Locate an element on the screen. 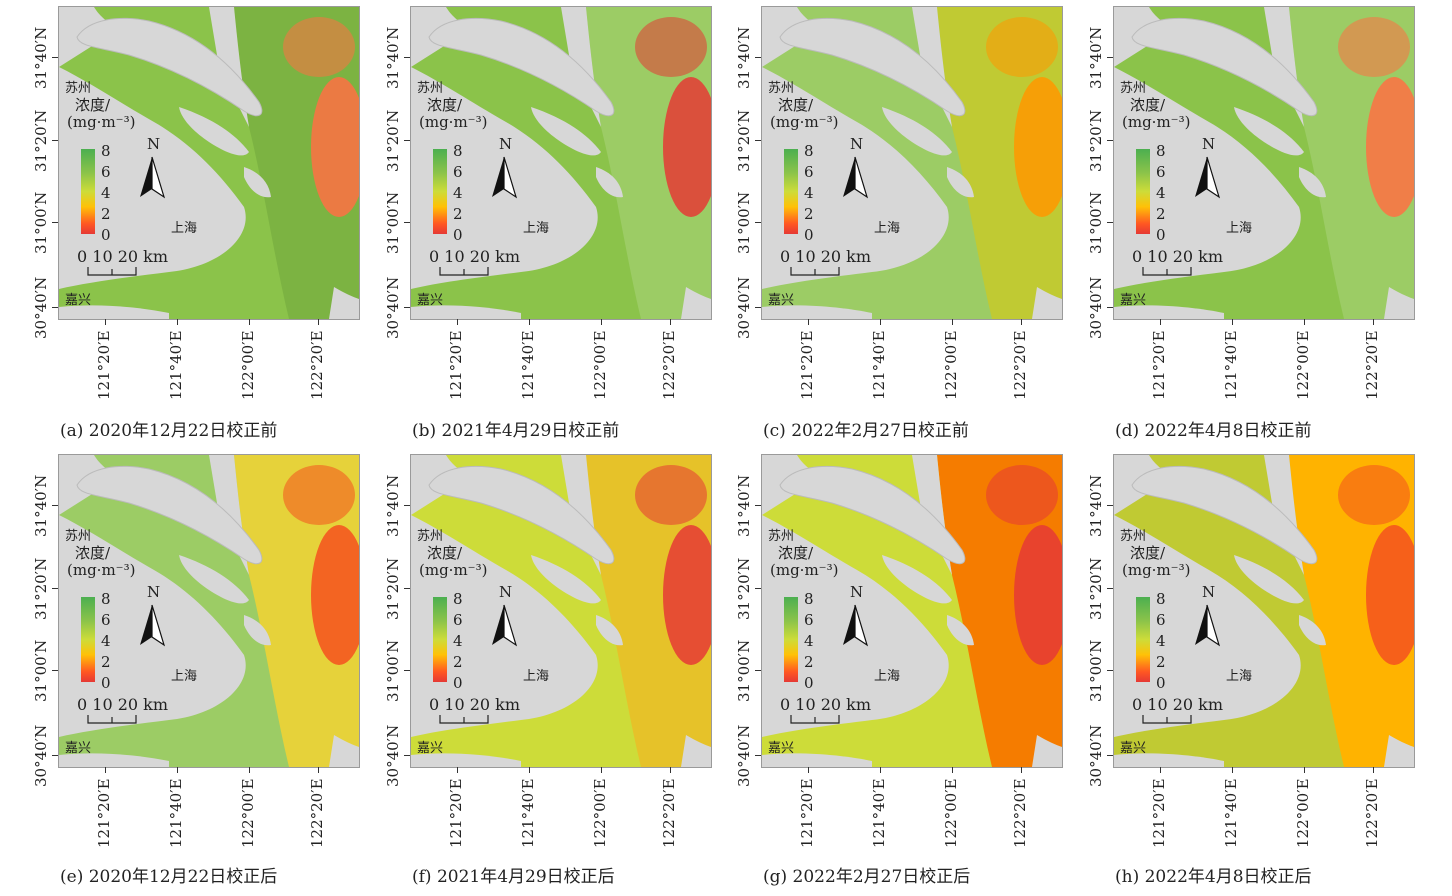 The image size is (1452, 896). panel-caption: (b) 2021年4月29日校正前 is located at coordinates (516, 431).